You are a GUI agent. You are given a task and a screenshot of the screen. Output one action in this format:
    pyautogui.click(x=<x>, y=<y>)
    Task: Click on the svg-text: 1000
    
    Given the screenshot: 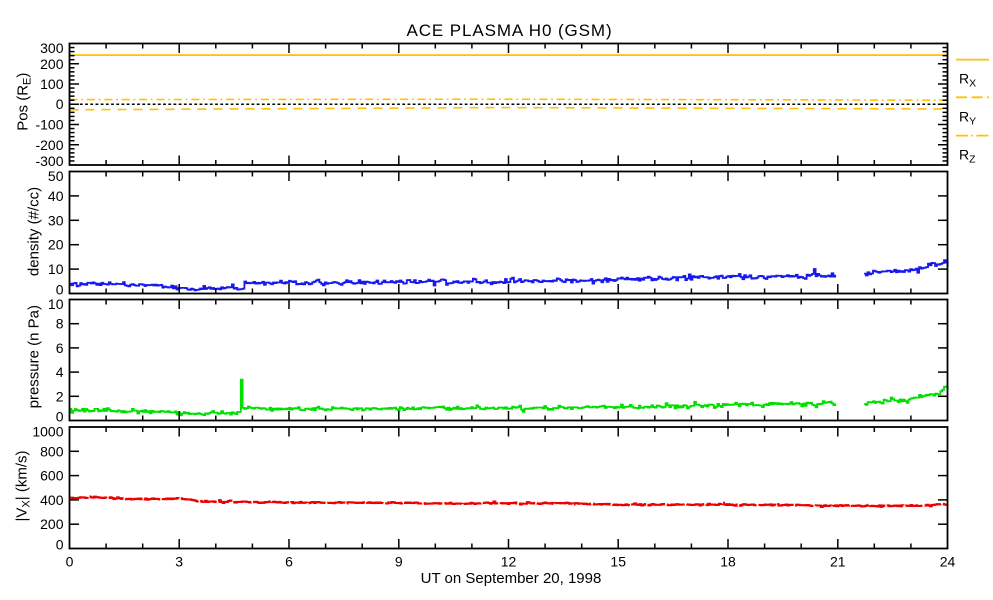 What is the action you would take?
    pyautogui.click(x=47, y=432)
    